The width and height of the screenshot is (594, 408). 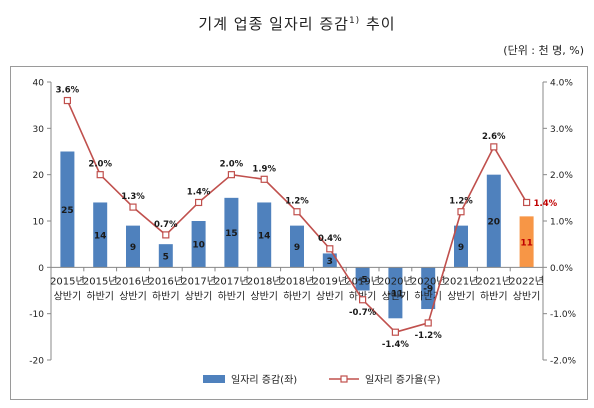 What do you see at coordinates (429, 336) in the screenshot?
I see `line-value-label: -1.2%` at bounding box center [429, 336].